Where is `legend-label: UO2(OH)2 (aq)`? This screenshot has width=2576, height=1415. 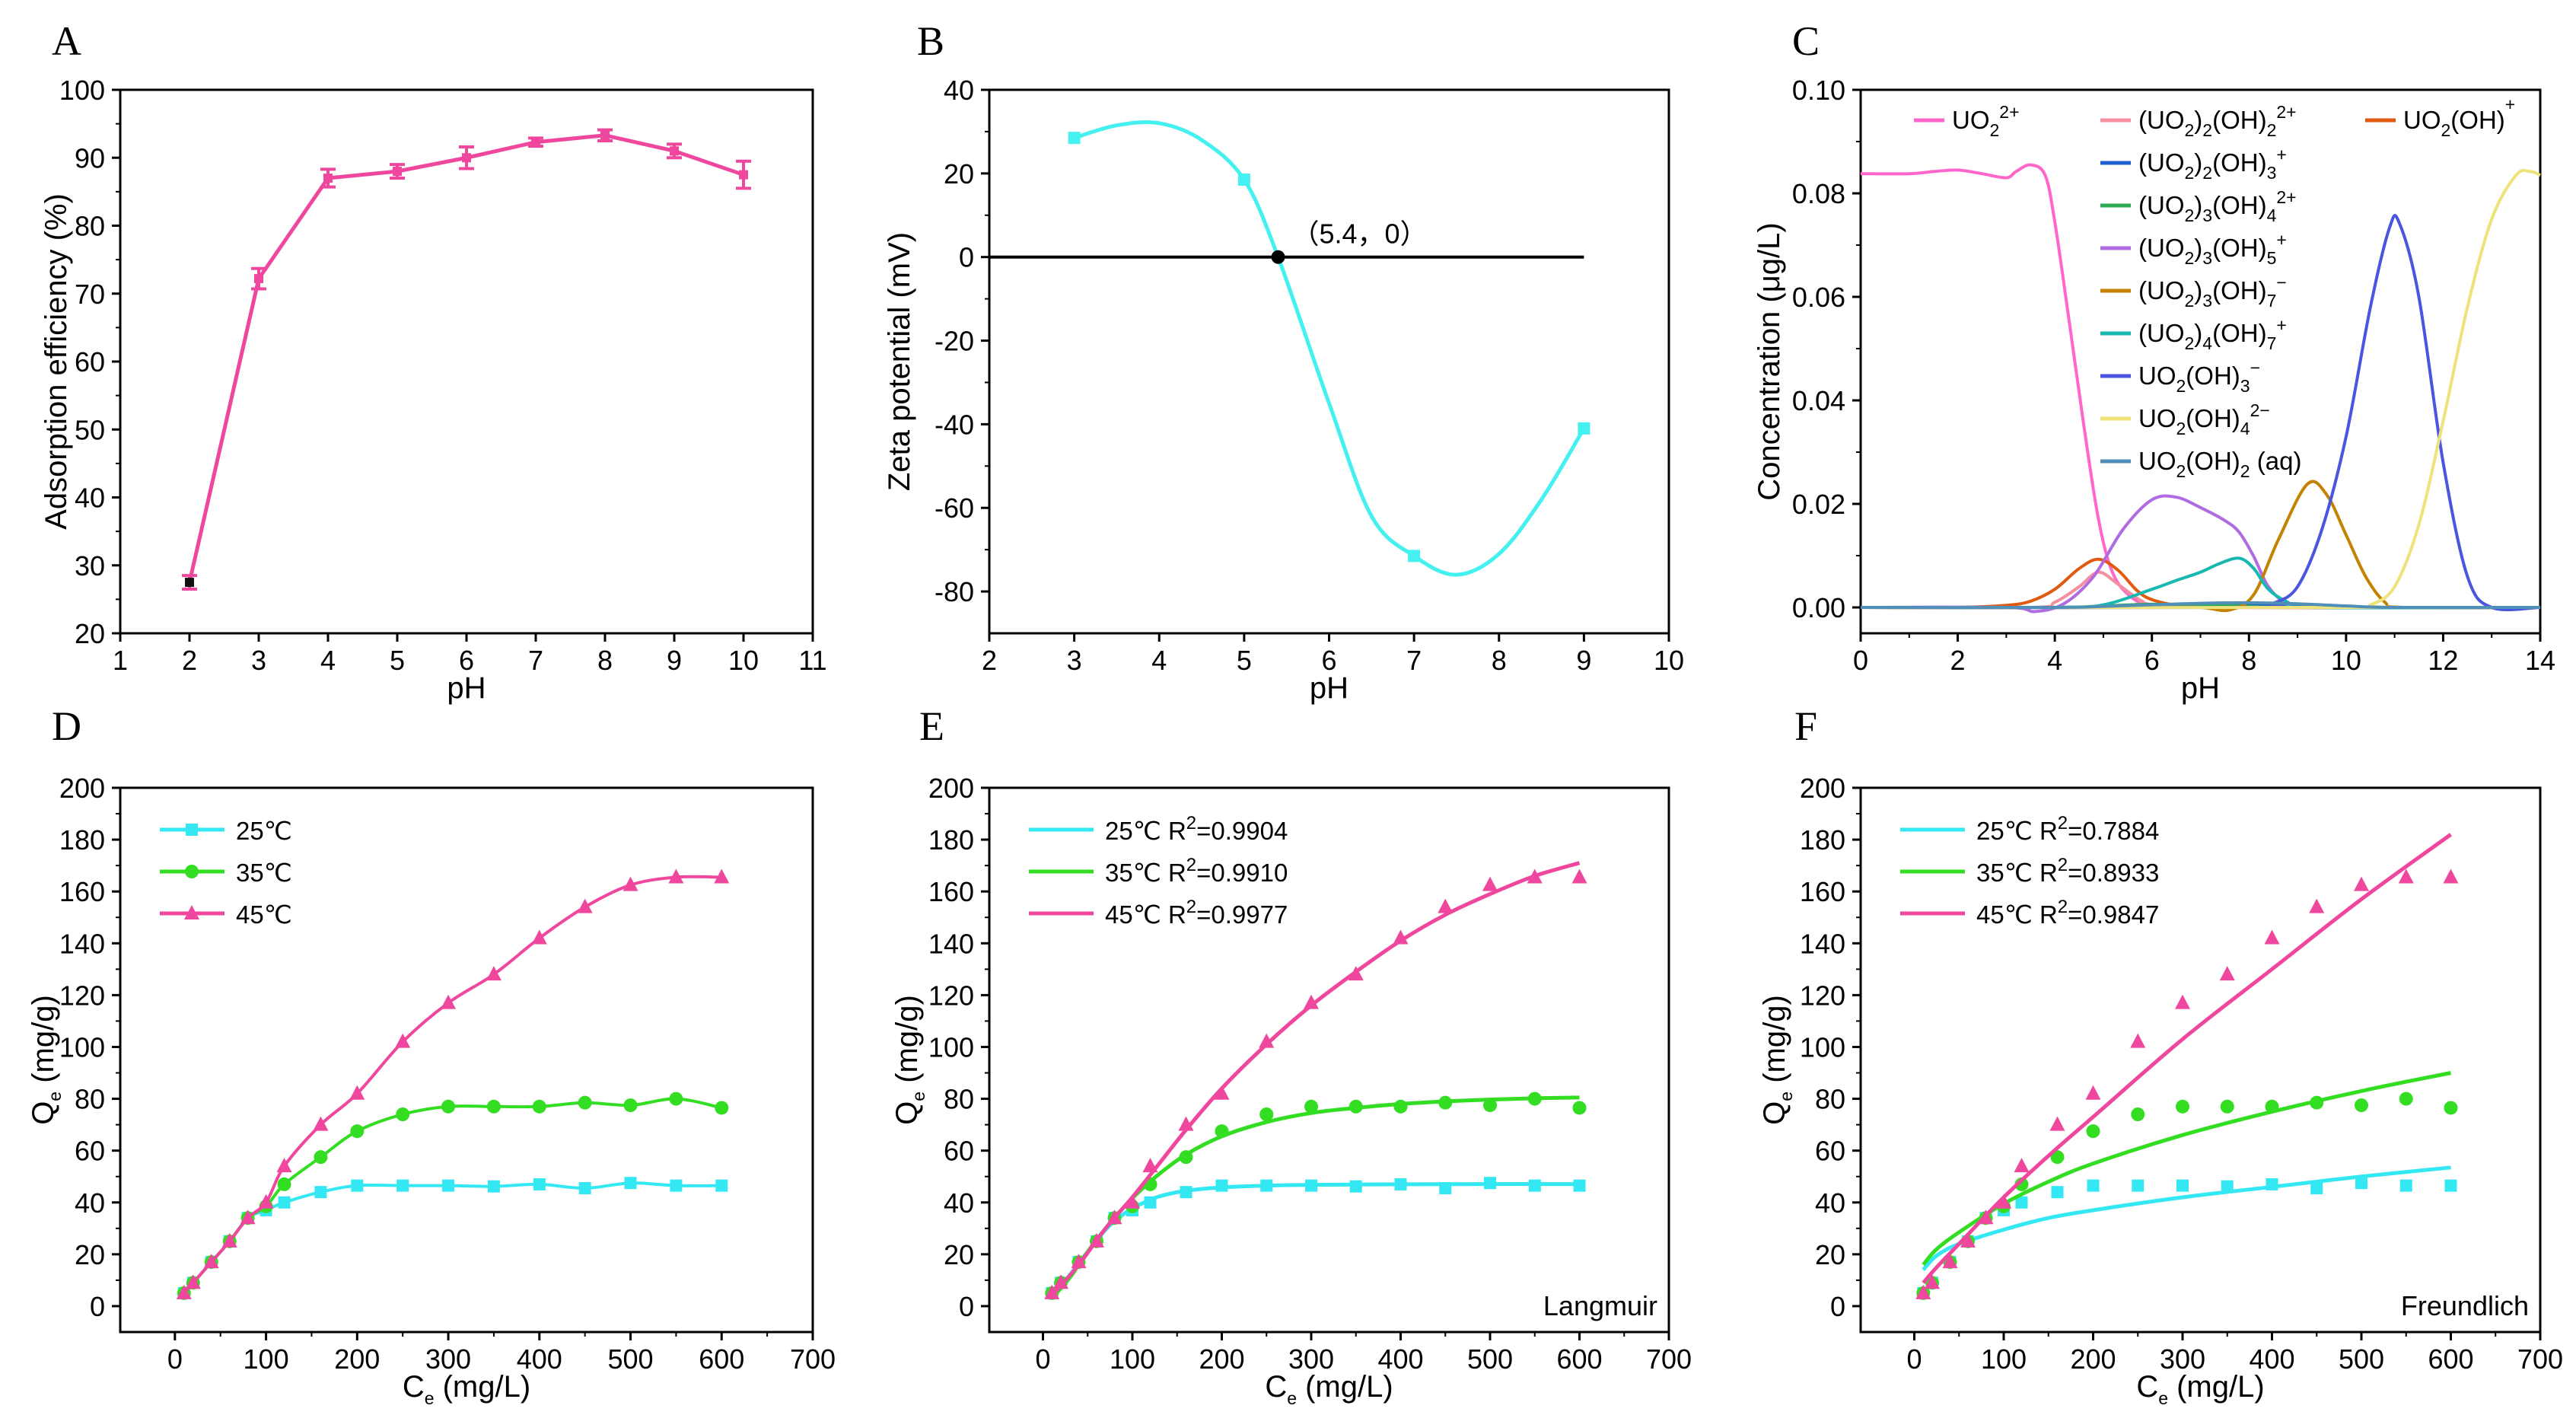
legend-label: UO2(OH)2 (aq) is located at coordinates (2219, 464).